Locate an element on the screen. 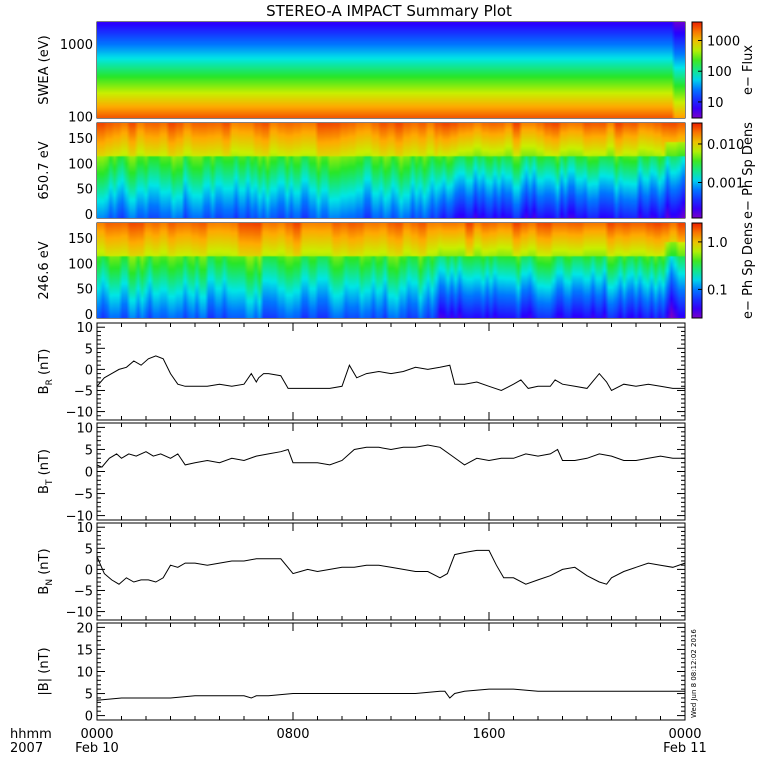  colorbar-tick-label-swea: 1000 is located at coordinates (723, 41).